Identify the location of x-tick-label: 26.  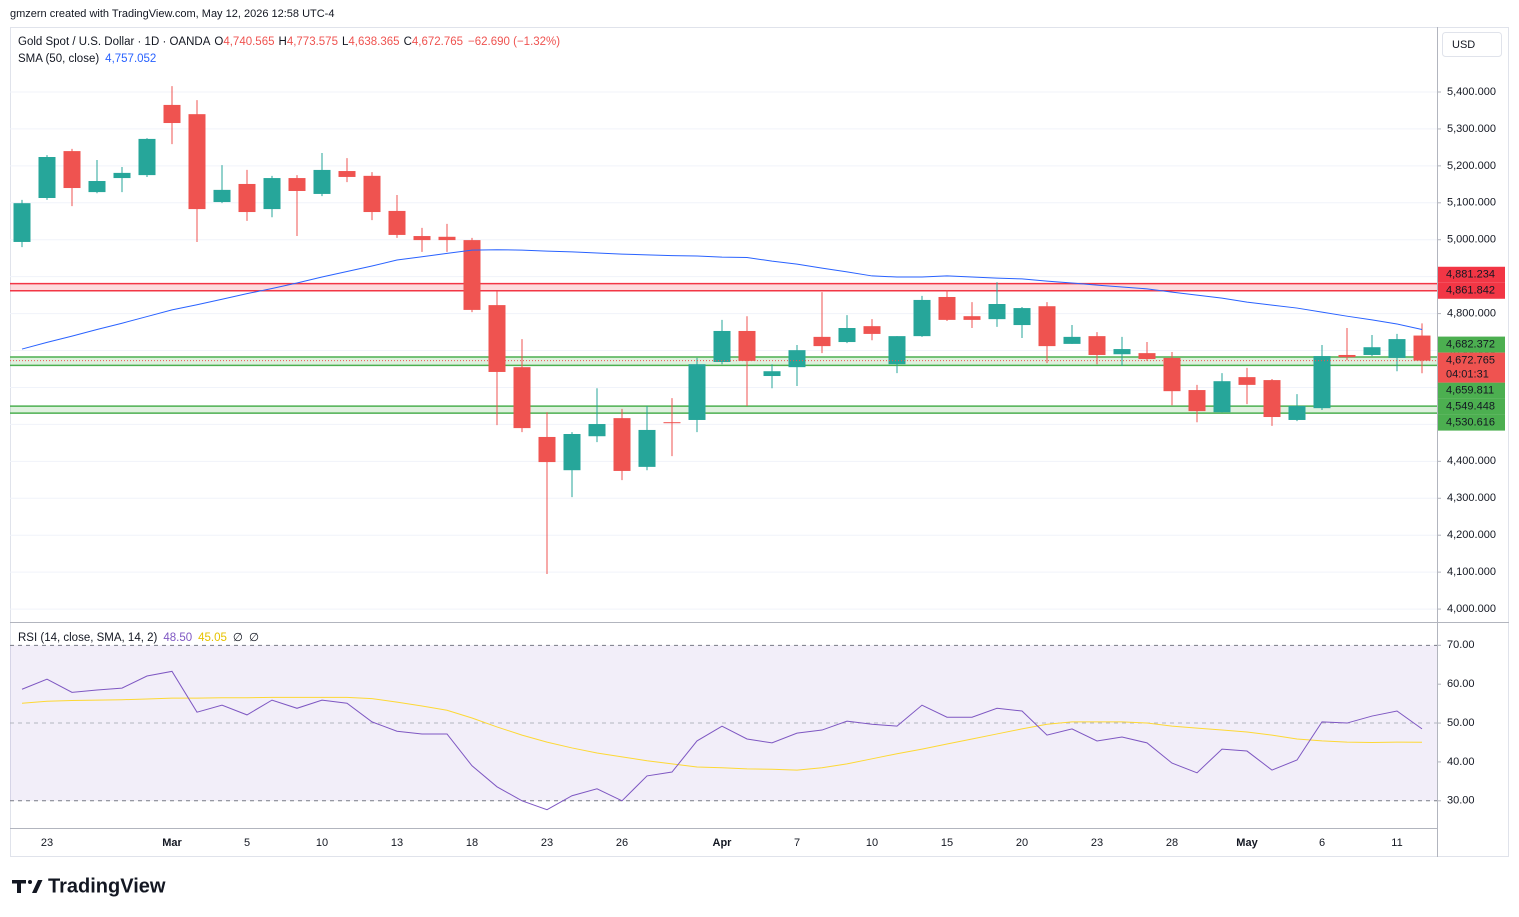
(622, 843).